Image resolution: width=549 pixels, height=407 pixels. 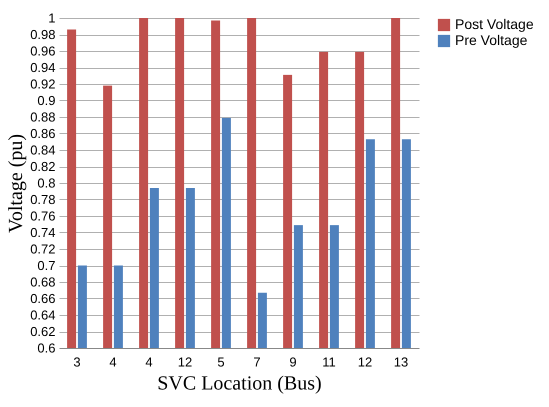 What do you see at coordinates (16, 184) in the screenshot?
I see `y-axis-title: Voltage (pu)` at bounding box center [16, 184].